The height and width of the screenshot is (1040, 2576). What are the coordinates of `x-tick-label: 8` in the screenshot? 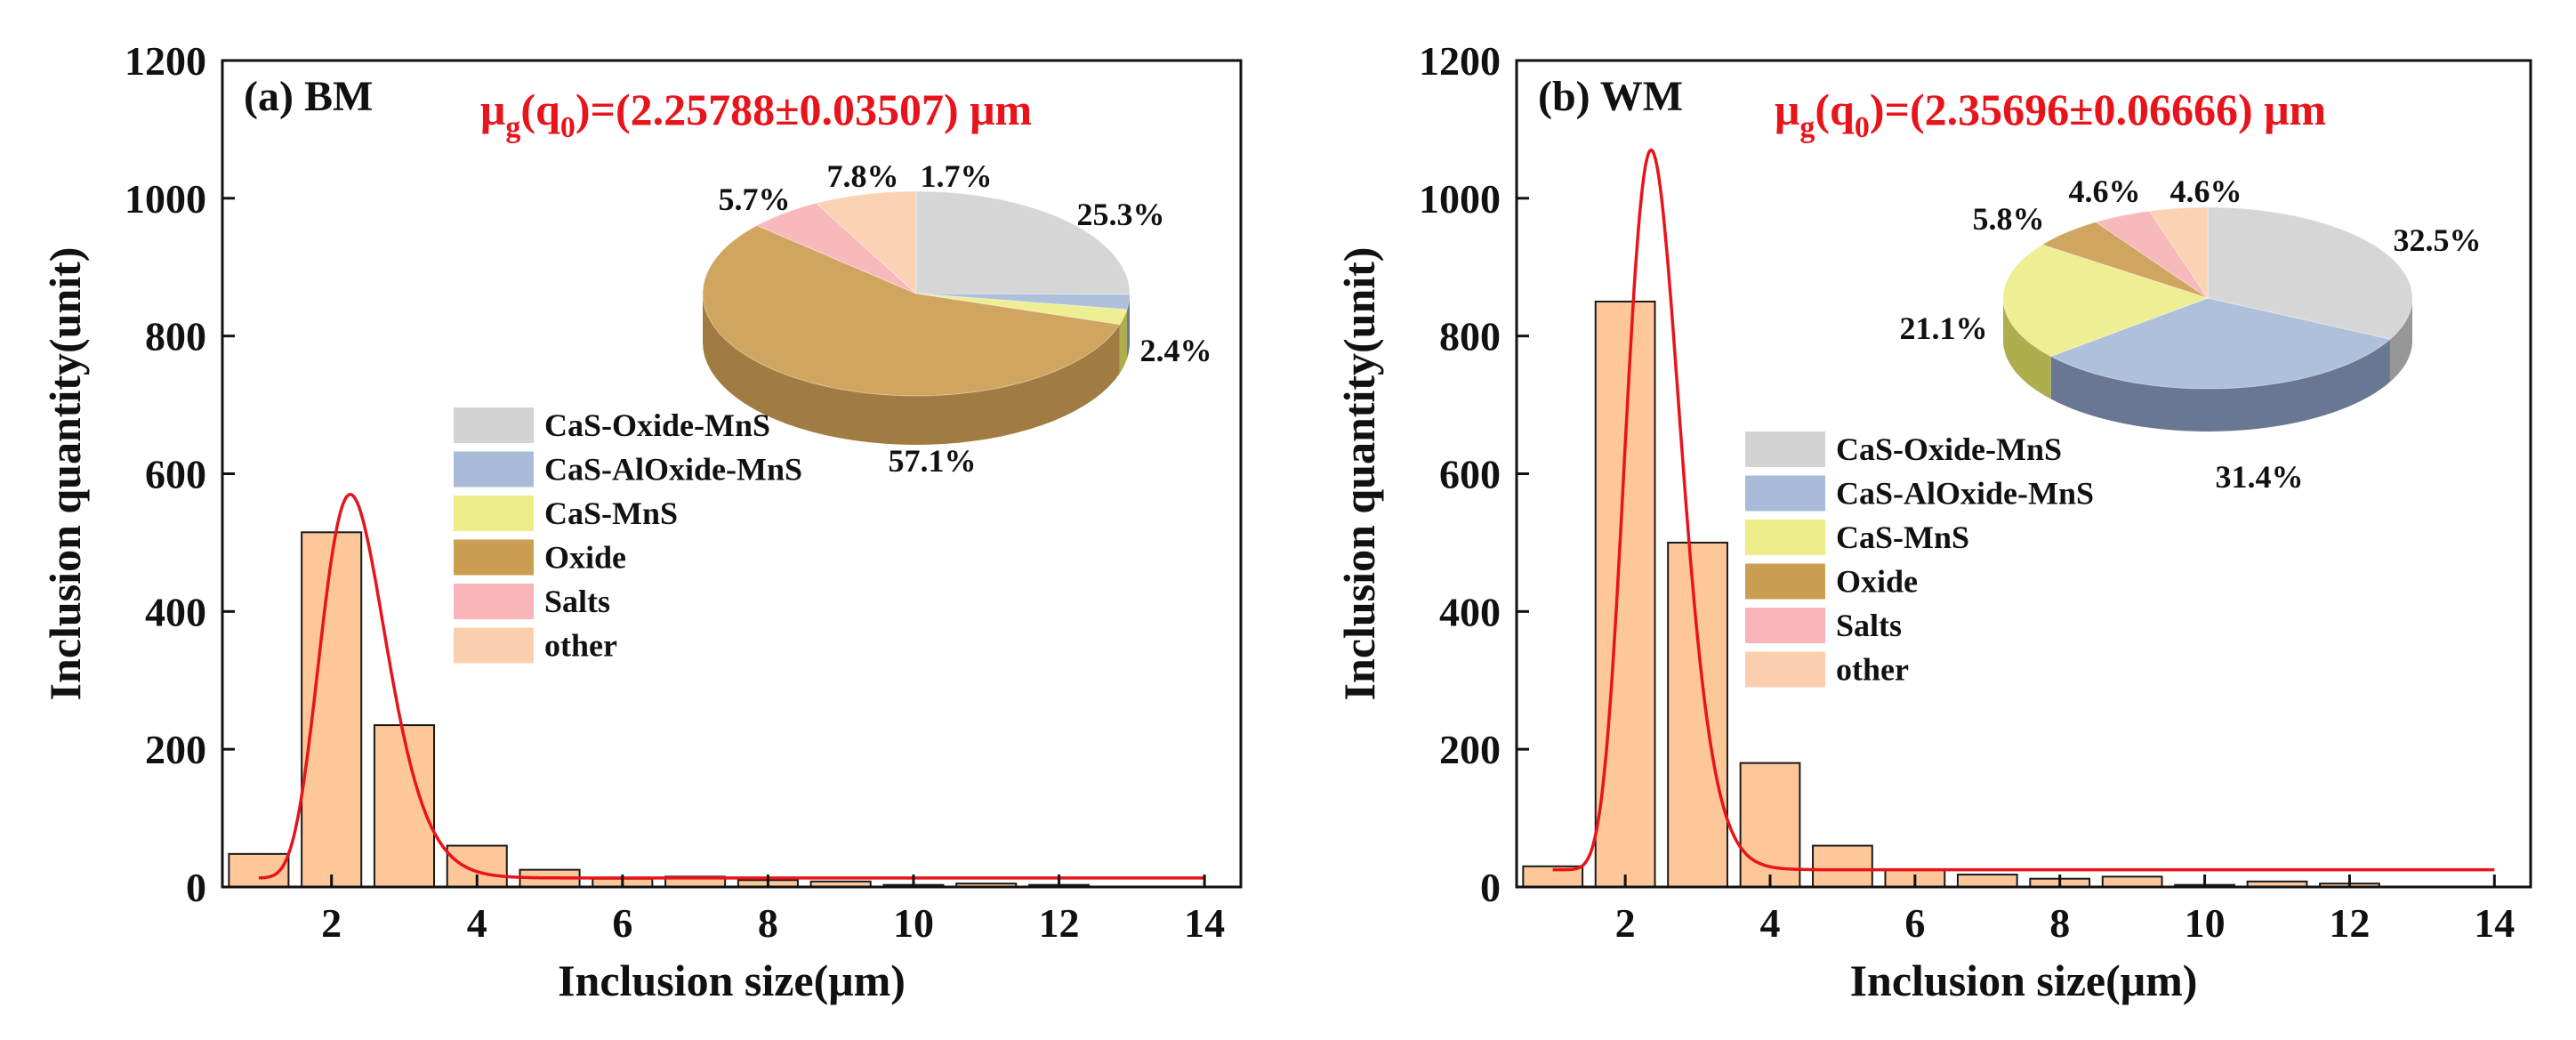 It's located at (768, 923).